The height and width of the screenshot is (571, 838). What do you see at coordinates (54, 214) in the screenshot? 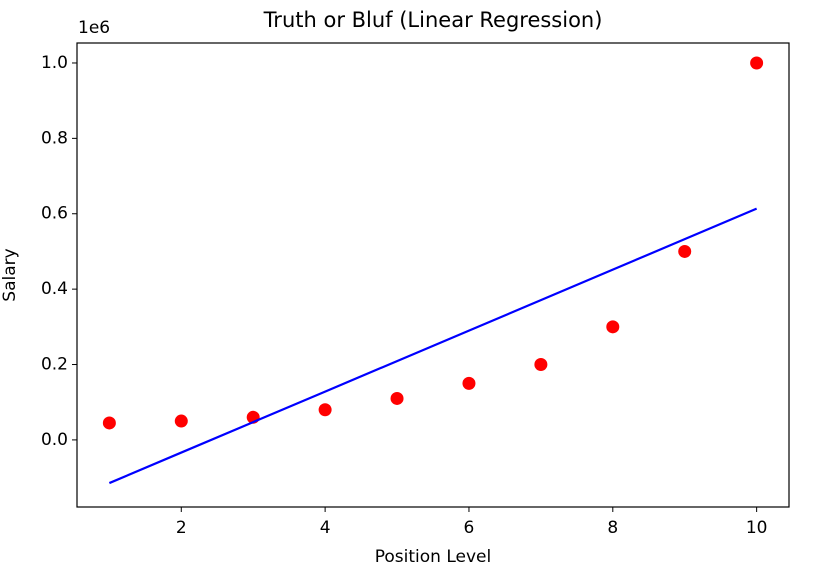
I see `y-tick-label: 0.6` at bounding box center [54, 214].